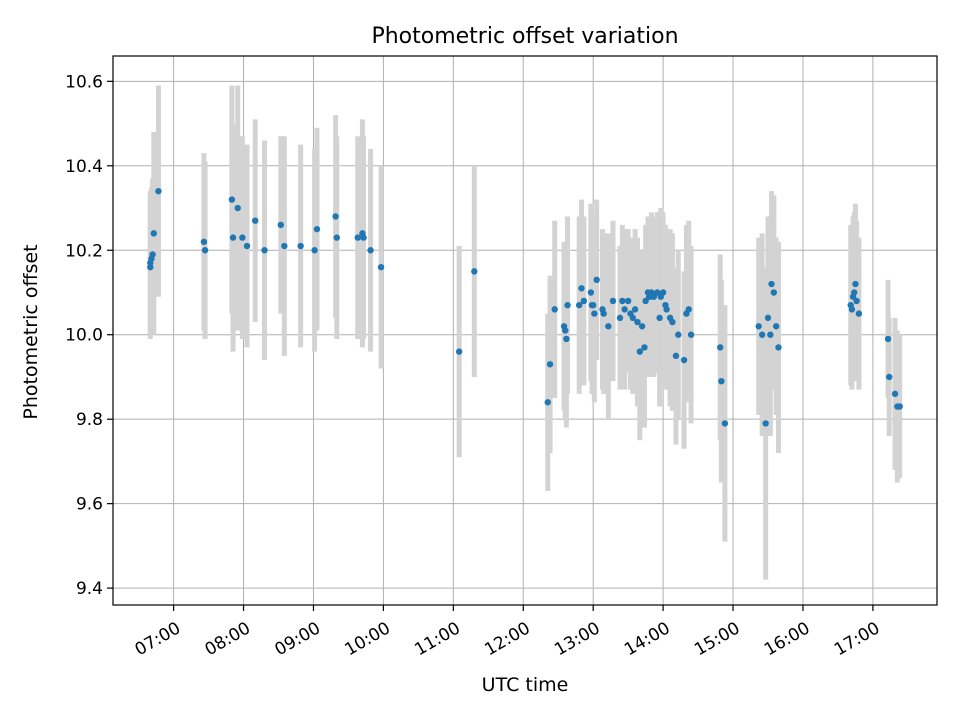 This screenshot has width=960, height=720. Describe the element at coordinates (89, 505) in the screenshot. I see `y-tick-label: 9.6` at that location.